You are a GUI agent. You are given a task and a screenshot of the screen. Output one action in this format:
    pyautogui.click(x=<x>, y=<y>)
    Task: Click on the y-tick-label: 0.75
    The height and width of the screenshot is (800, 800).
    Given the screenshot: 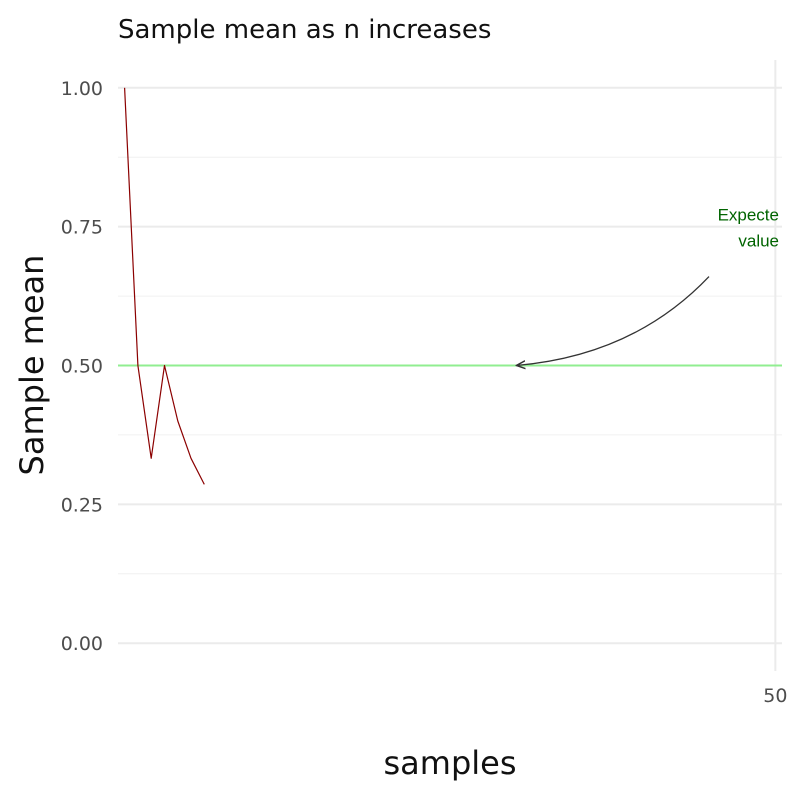 What is the action you would take?
    pyautogui.click(x=82, y=228)
    